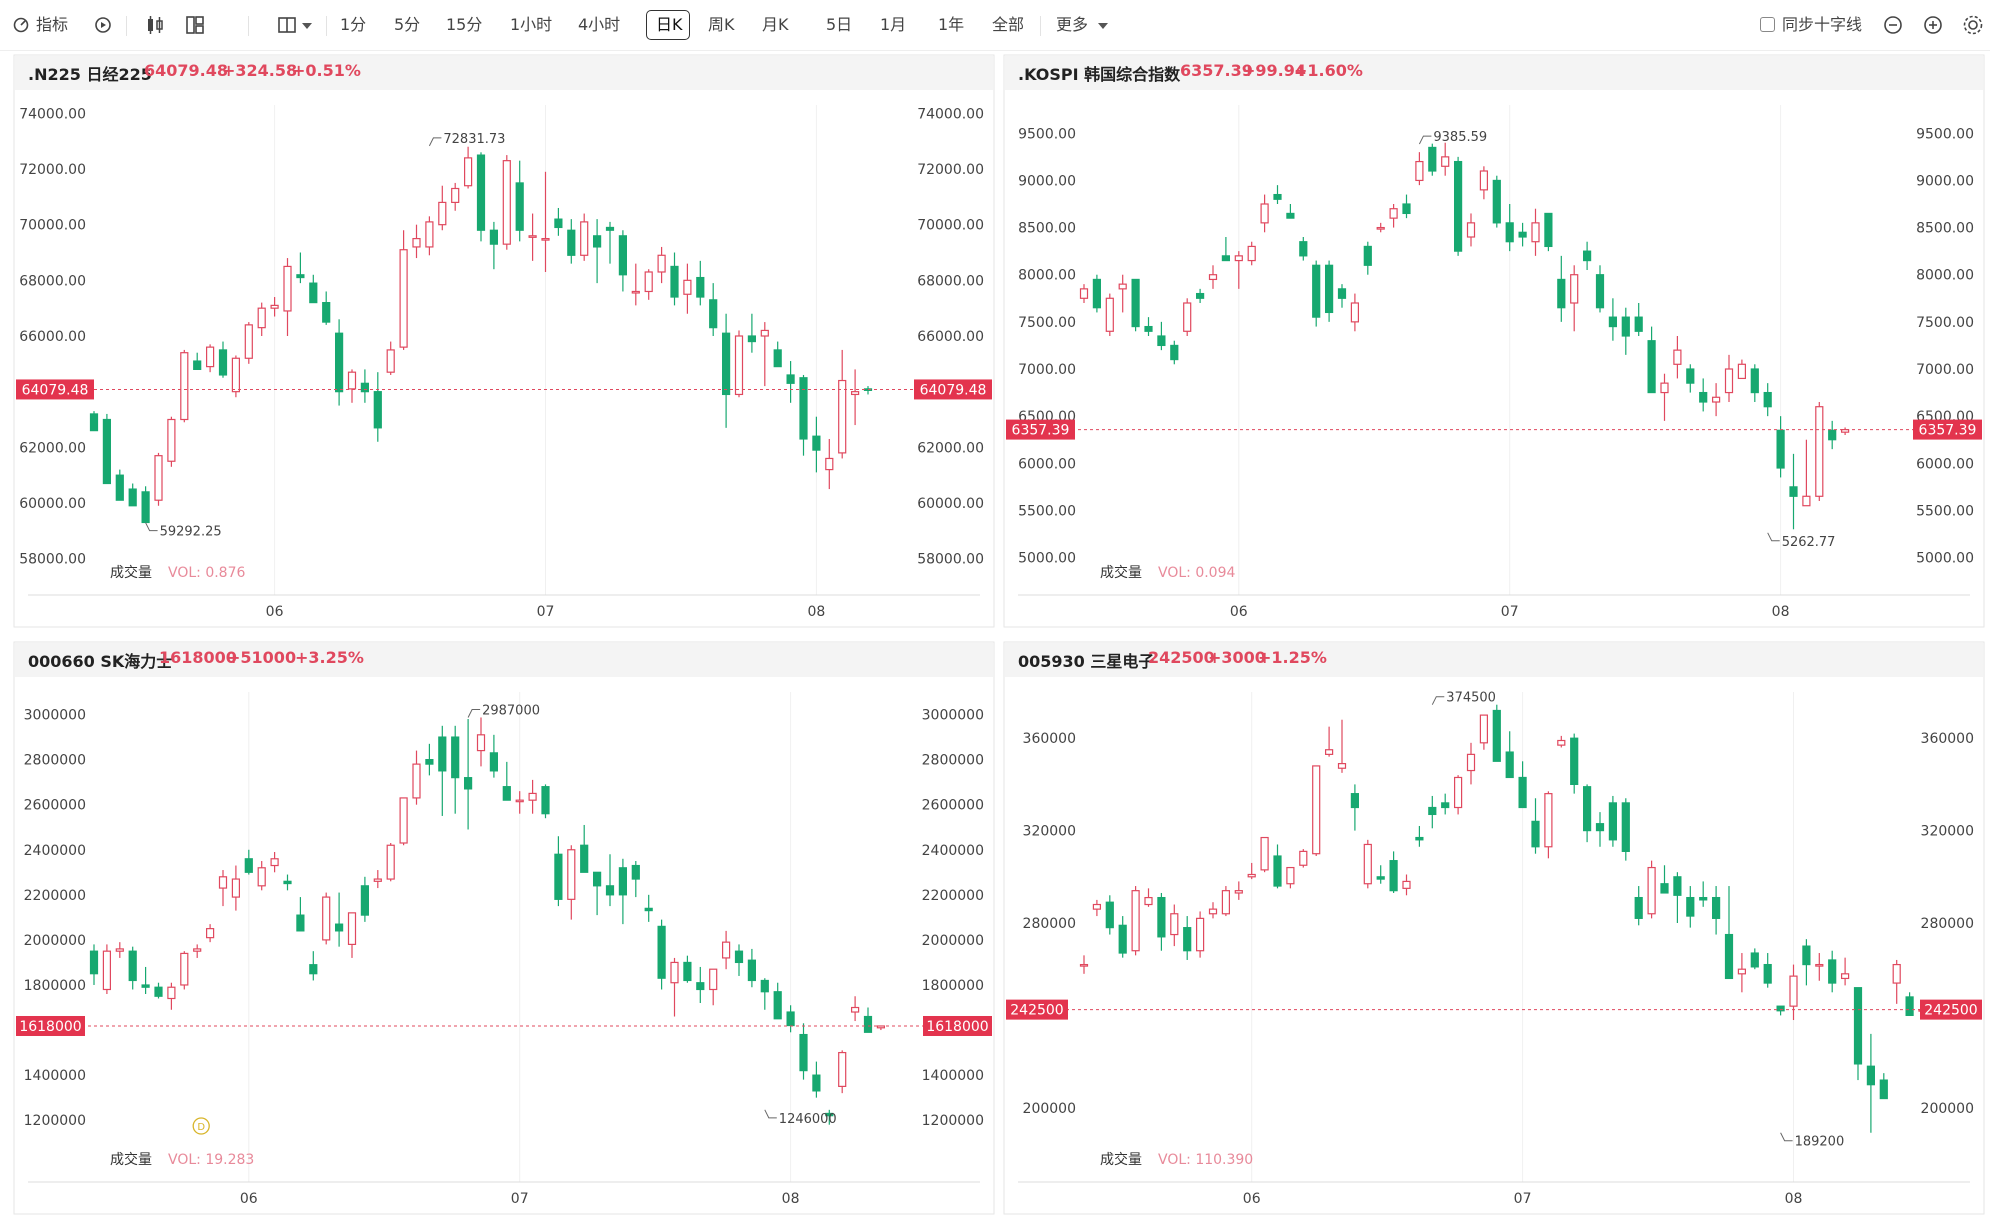 The width and height of the screenshot is (1990, 1224). What do you see at coordinates (1072, 24) in the screenshot?
I see `more-button: 更多` at bounding box center [1072, 24].